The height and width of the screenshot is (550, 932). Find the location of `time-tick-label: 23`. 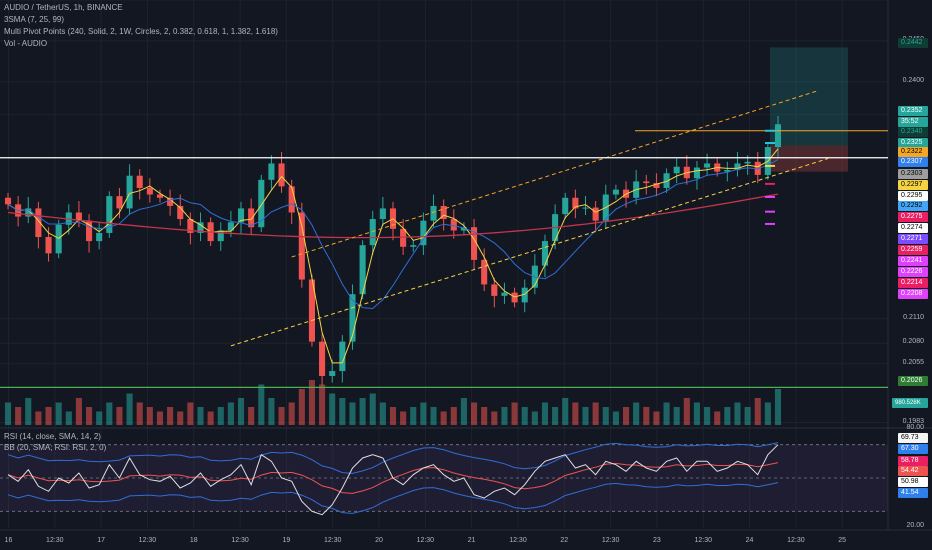

time-tick-label: 23 is located at coordinates (657, 540).